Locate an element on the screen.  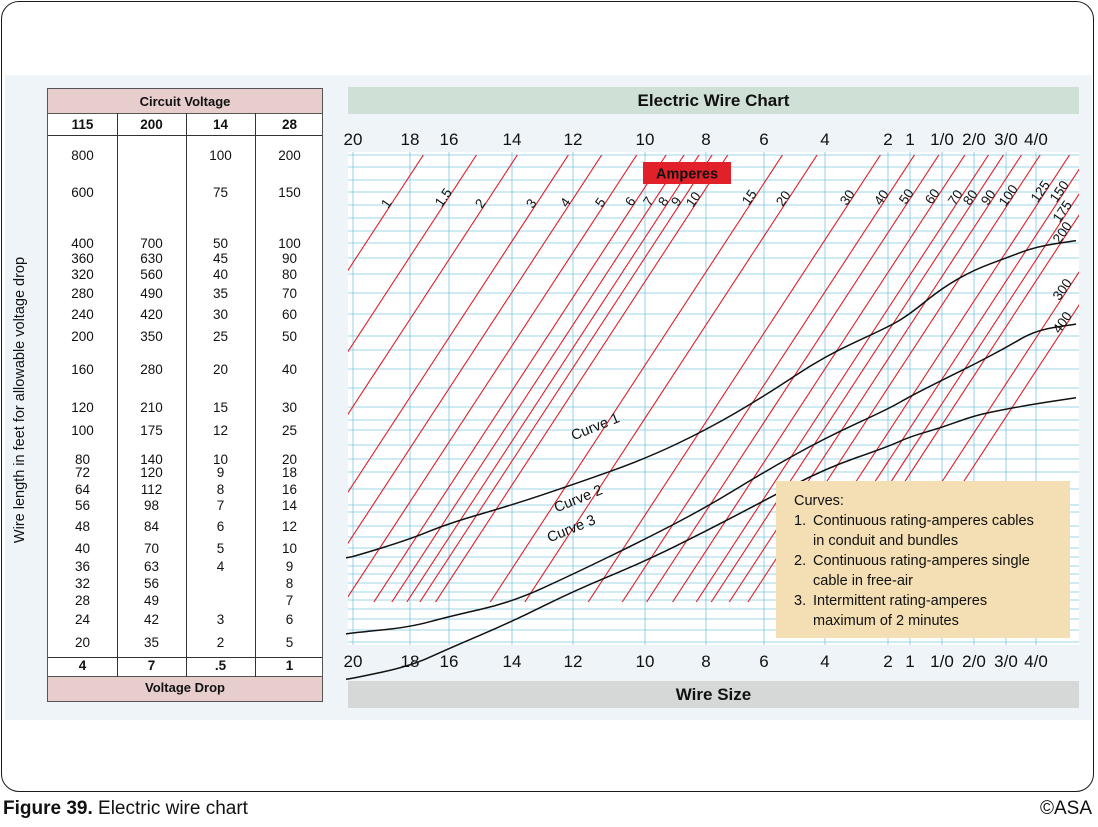
legend-title: Curves: is located at coordinates (819, 501).